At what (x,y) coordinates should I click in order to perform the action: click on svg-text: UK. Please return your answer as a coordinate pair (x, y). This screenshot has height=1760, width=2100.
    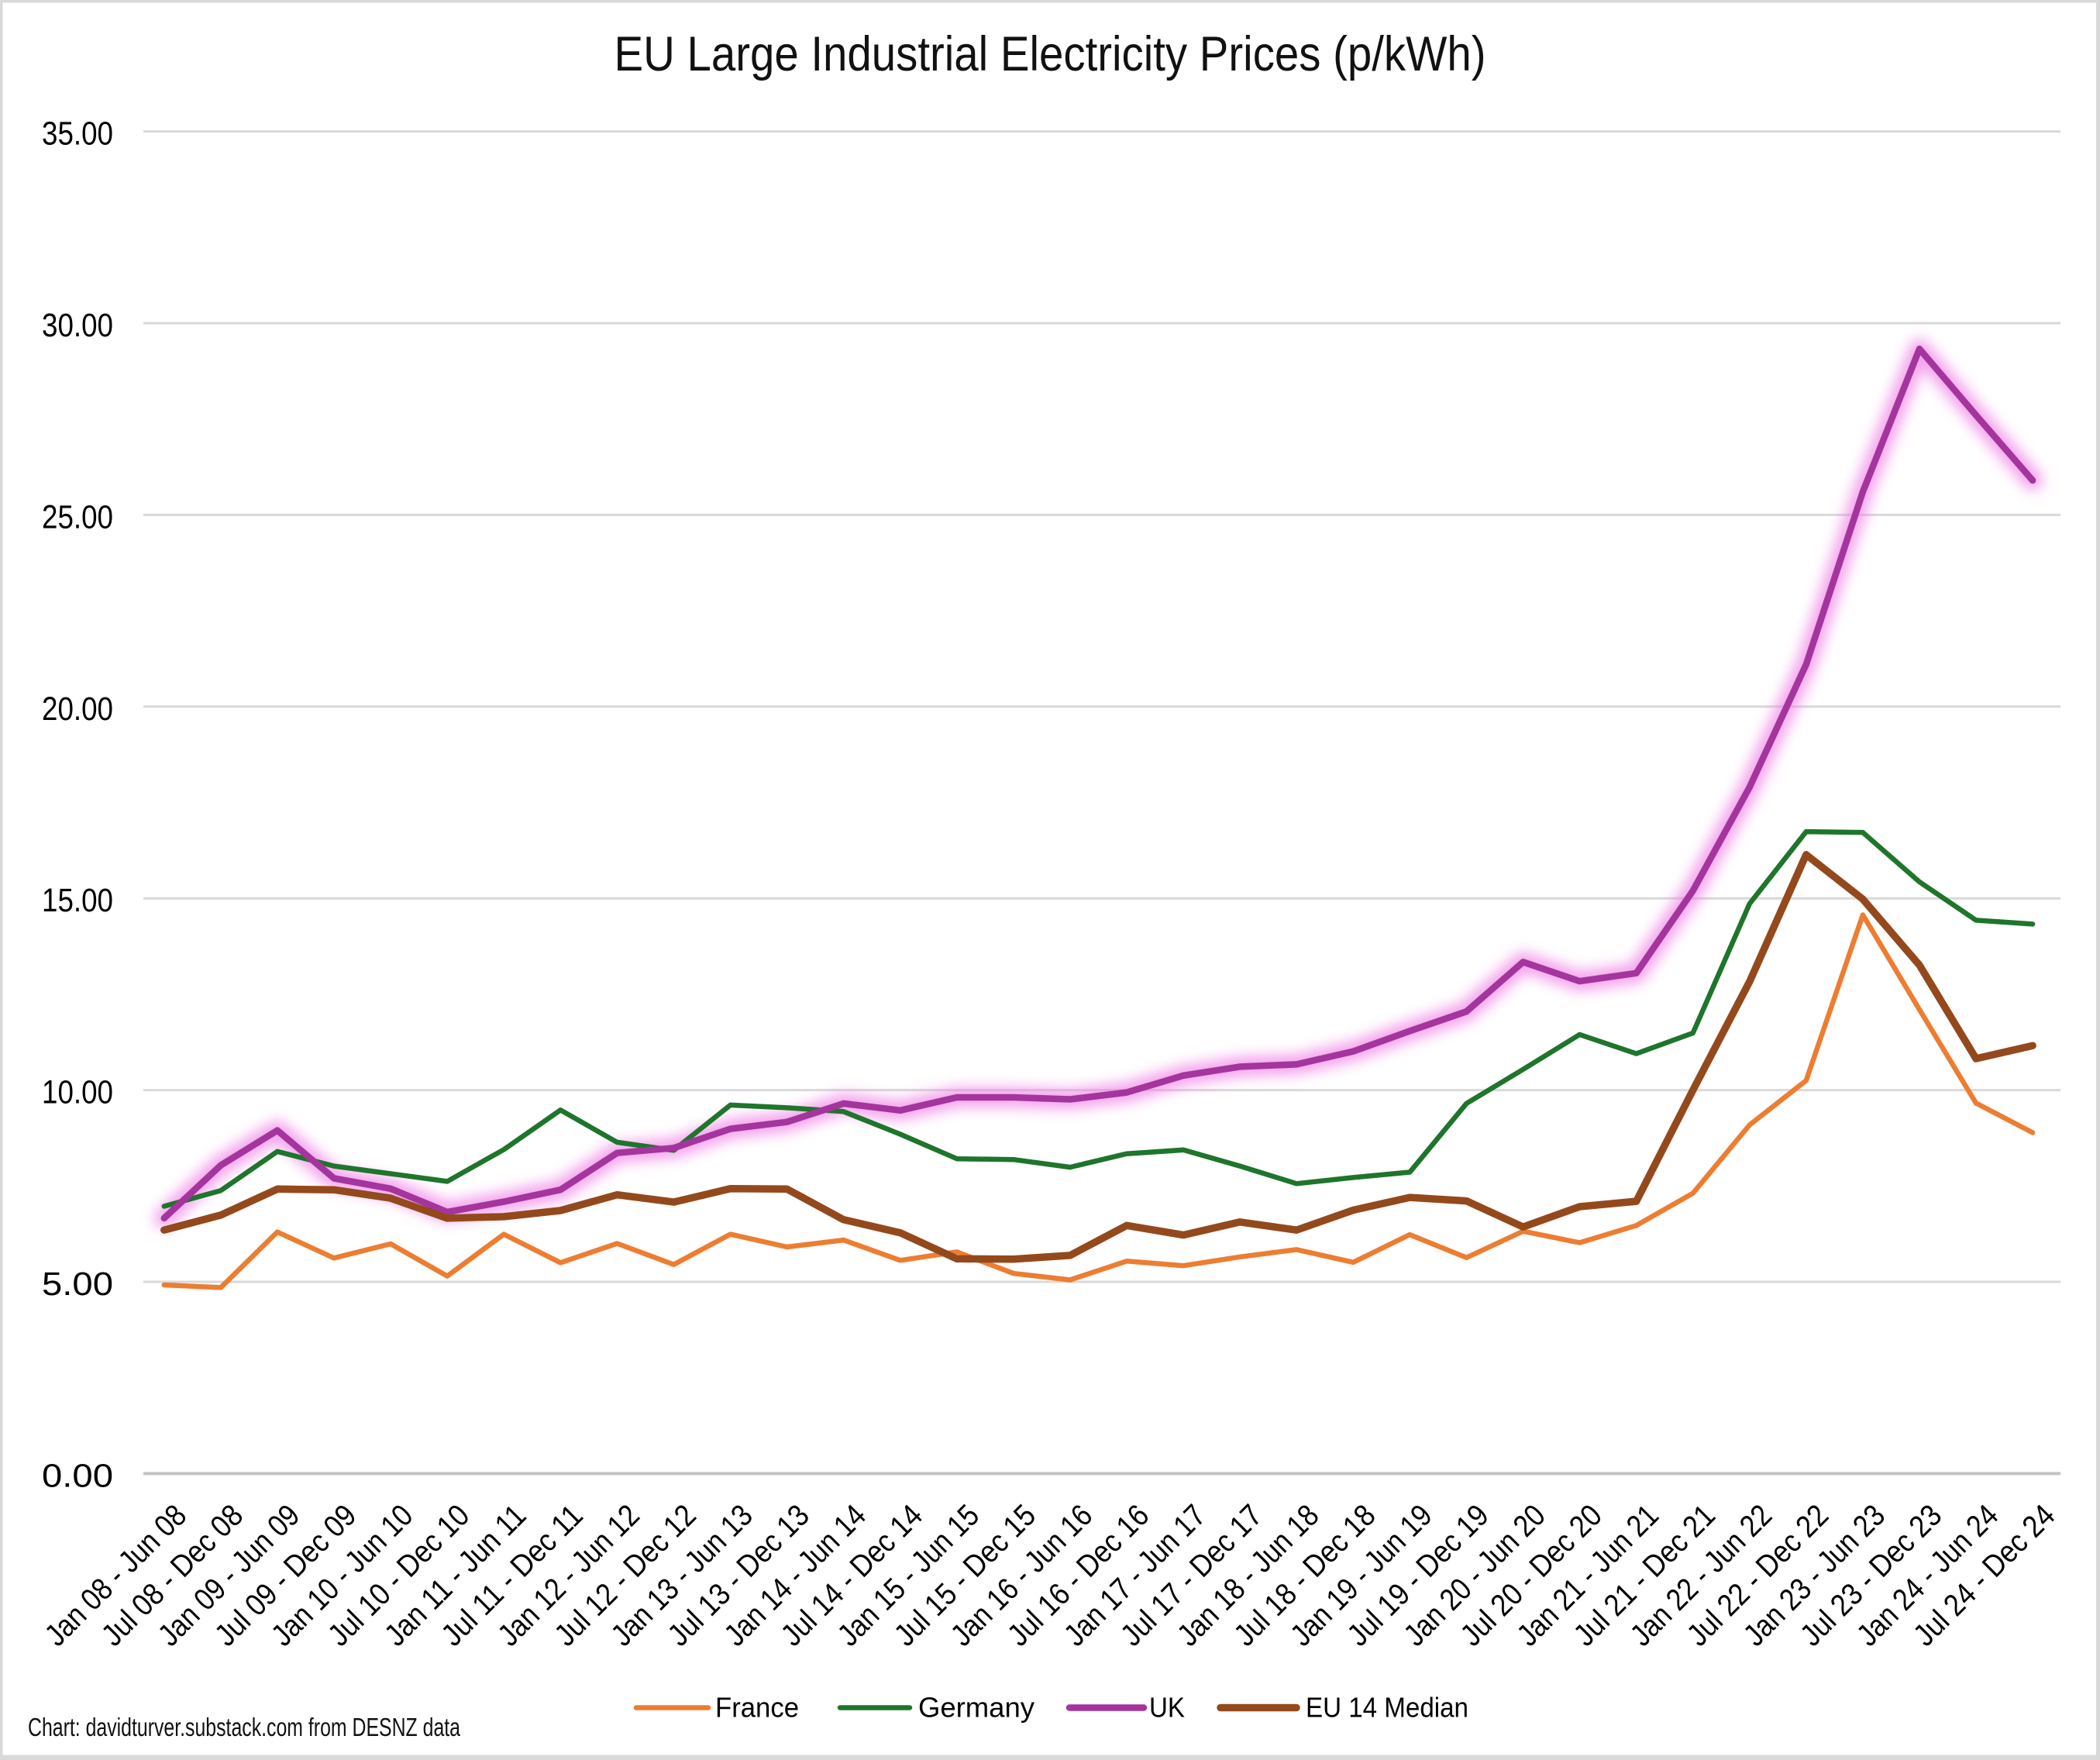
    Looking at the image, I should click on (1167, 1708).